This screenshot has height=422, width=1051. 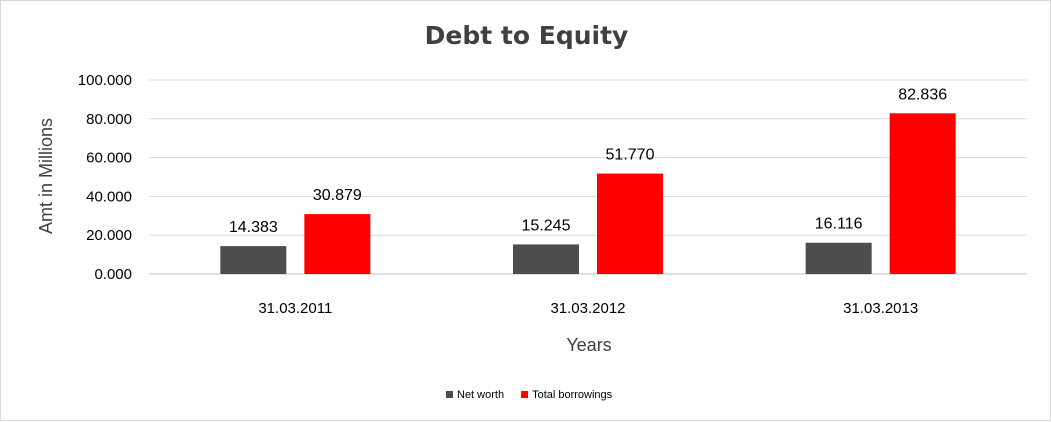 I want to click on chart-title: Debt to Equity, so click(x=526, y=35).